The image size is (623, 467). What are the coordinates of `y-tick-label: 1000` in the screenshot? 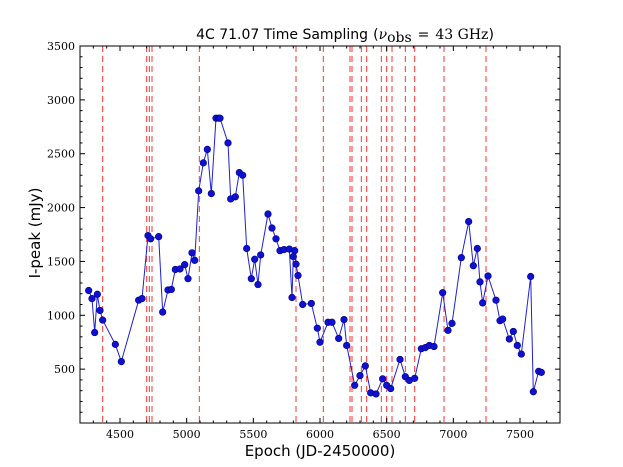 It's located at (61, 315).